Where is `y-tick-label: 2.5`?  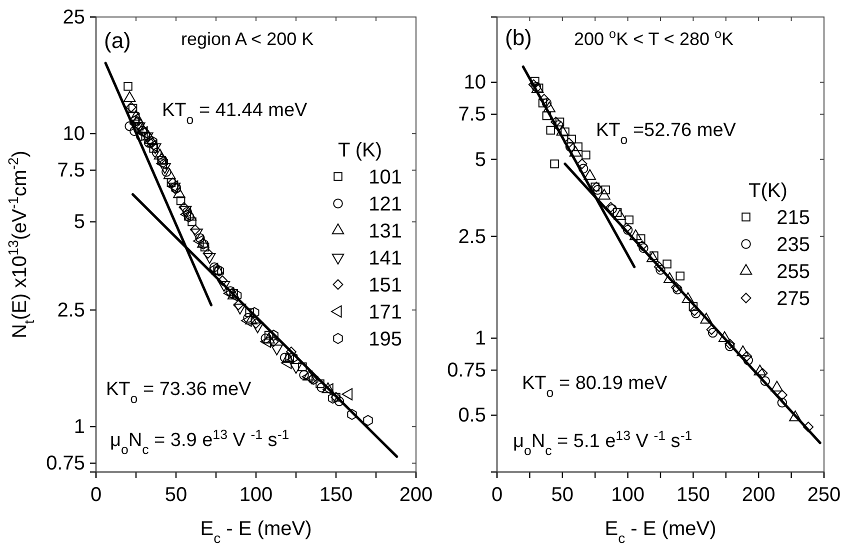 y-tick-label: 2.5 is located at coordinates (472, 237).